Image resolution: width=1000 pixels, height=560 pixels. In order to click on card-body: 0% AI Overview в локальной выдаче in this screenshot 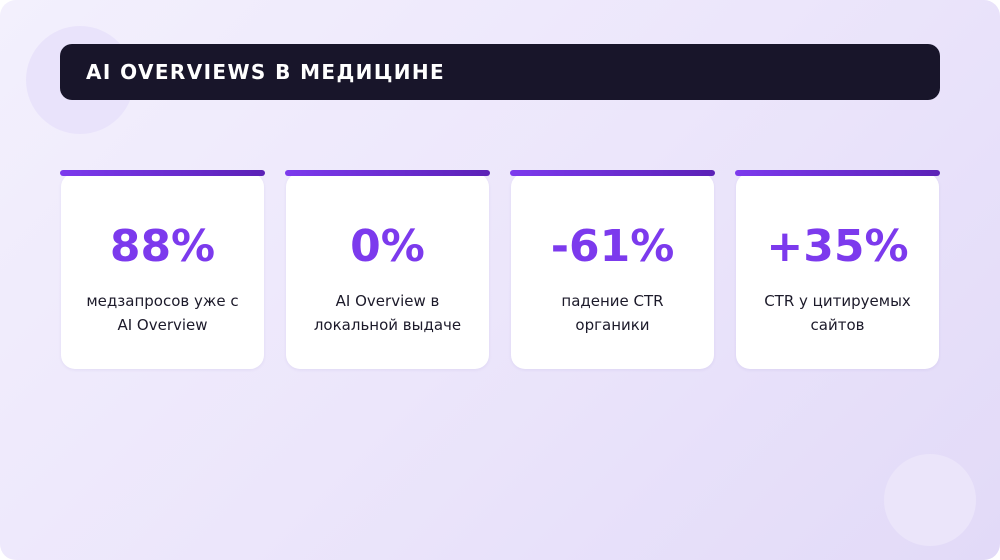, I will do `click(387, 271)`.